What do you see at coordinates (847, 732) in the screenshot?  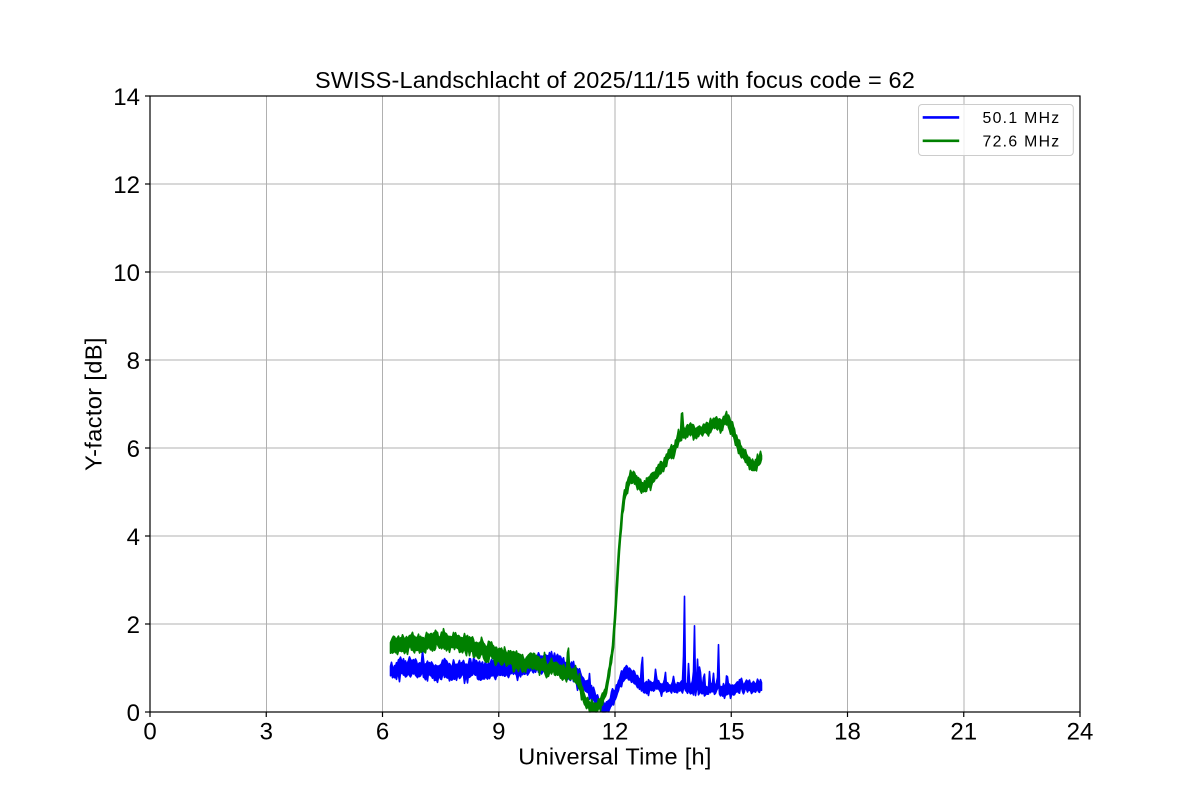 I see `svg-text: 18` at bounding box center [847, 732].